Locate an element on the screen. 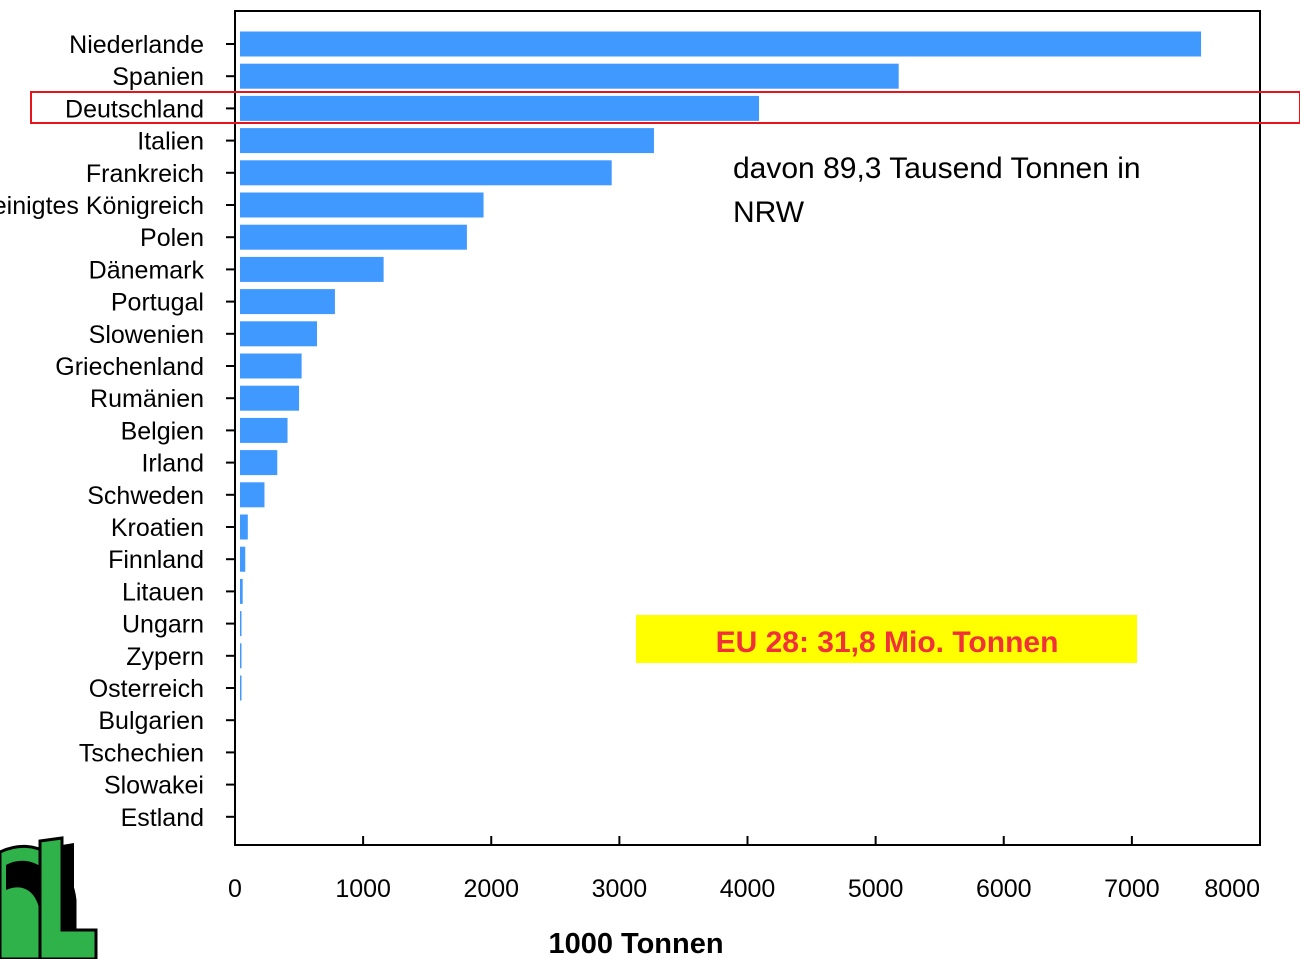  bar-zypern is located at coordinates (241, 656).